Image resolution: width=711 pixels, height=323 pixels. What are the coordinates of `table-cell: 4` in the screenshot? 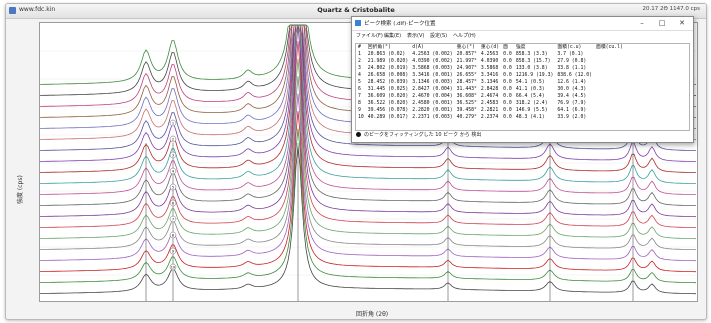 It's located at (359, 75).